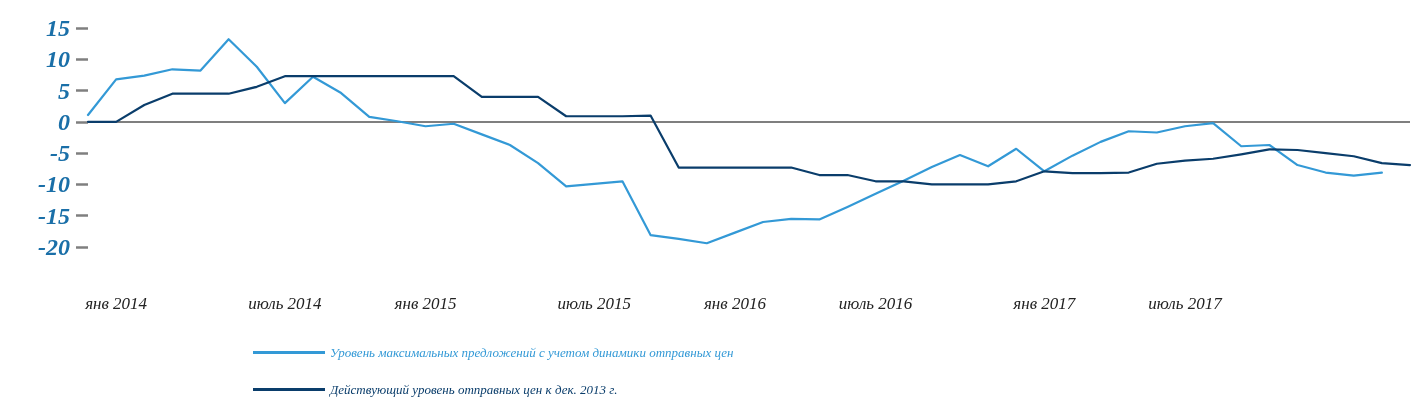  I want to click on text: Уровень максимальных предложений с учетом динамики отправных цен, so click(532, 352).